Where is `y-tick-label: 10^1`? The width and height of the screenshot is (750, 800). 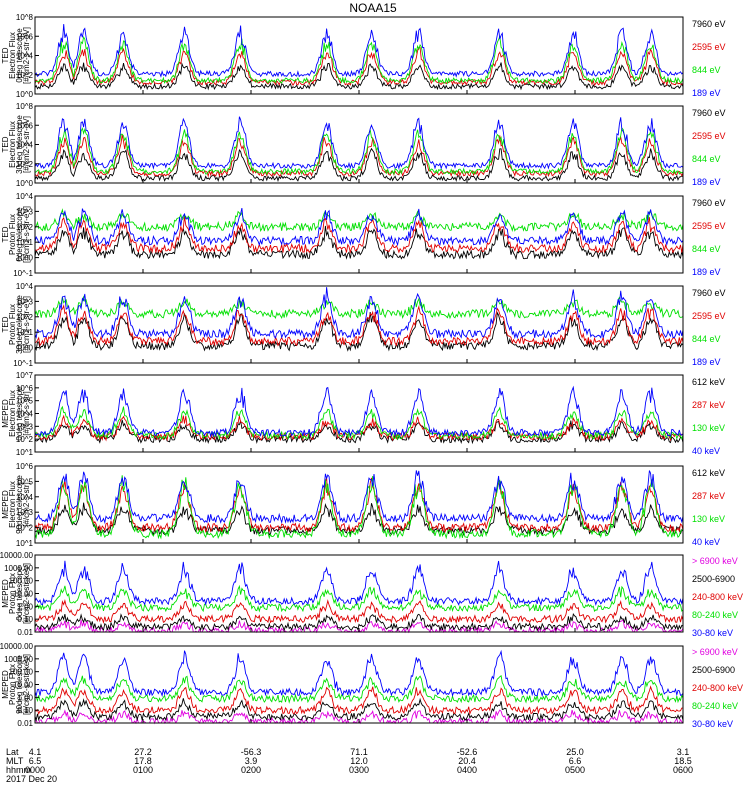
y-tick-label: 10^1 is located at coordinates (25, 543).